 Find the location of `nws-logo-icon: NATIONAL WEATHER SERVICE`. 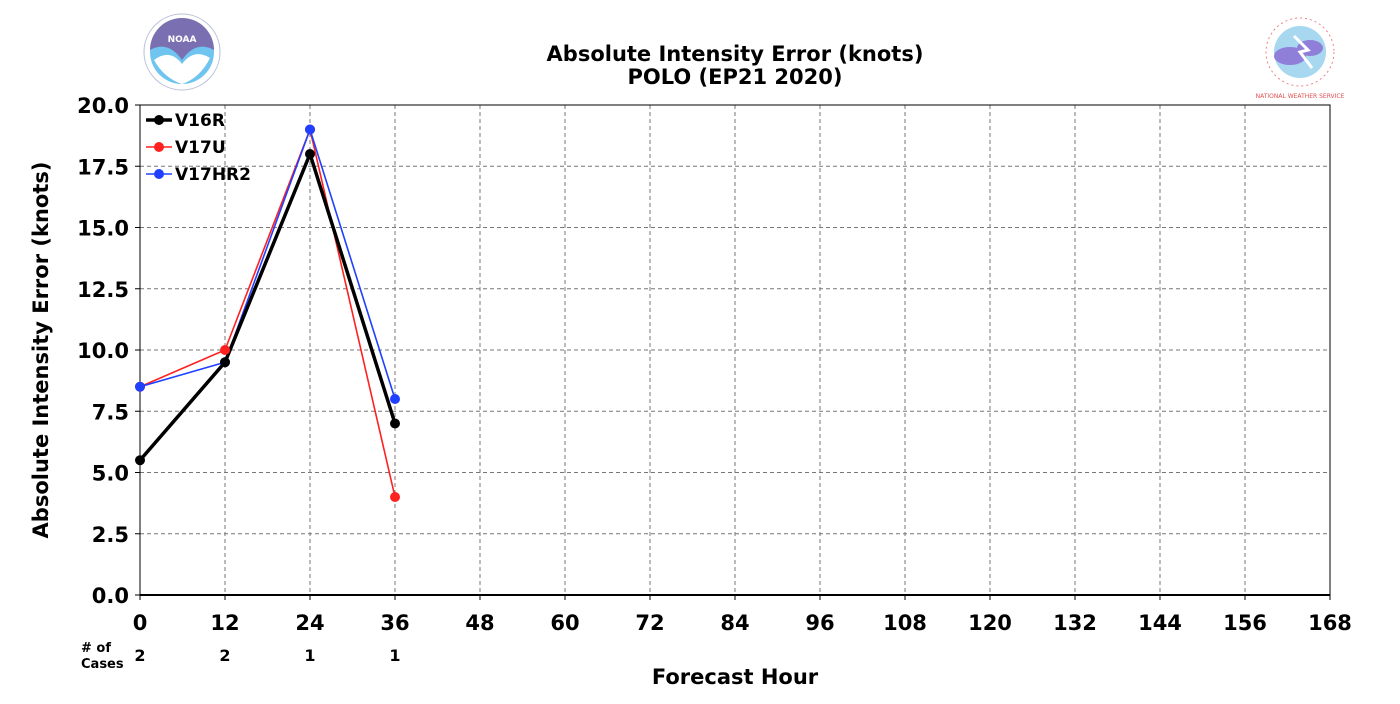

nws-logo-icon: NATIONAL WEATHER SERVICE is located at coordinates (1300, 57).